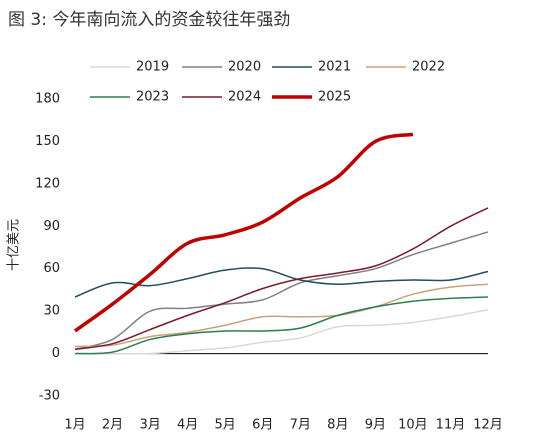 Image resolution: width=542 pixels, height=447 pixels. Describe the element at coordinates (49, 396) in the screenshot. I see `y-tick-label: -30` at that location.